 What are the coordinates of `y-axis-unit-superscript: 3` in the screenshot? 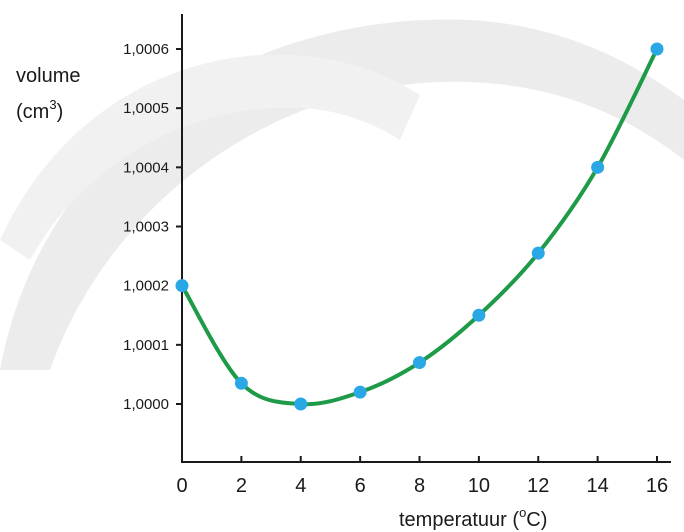 It's located at (52, 104).